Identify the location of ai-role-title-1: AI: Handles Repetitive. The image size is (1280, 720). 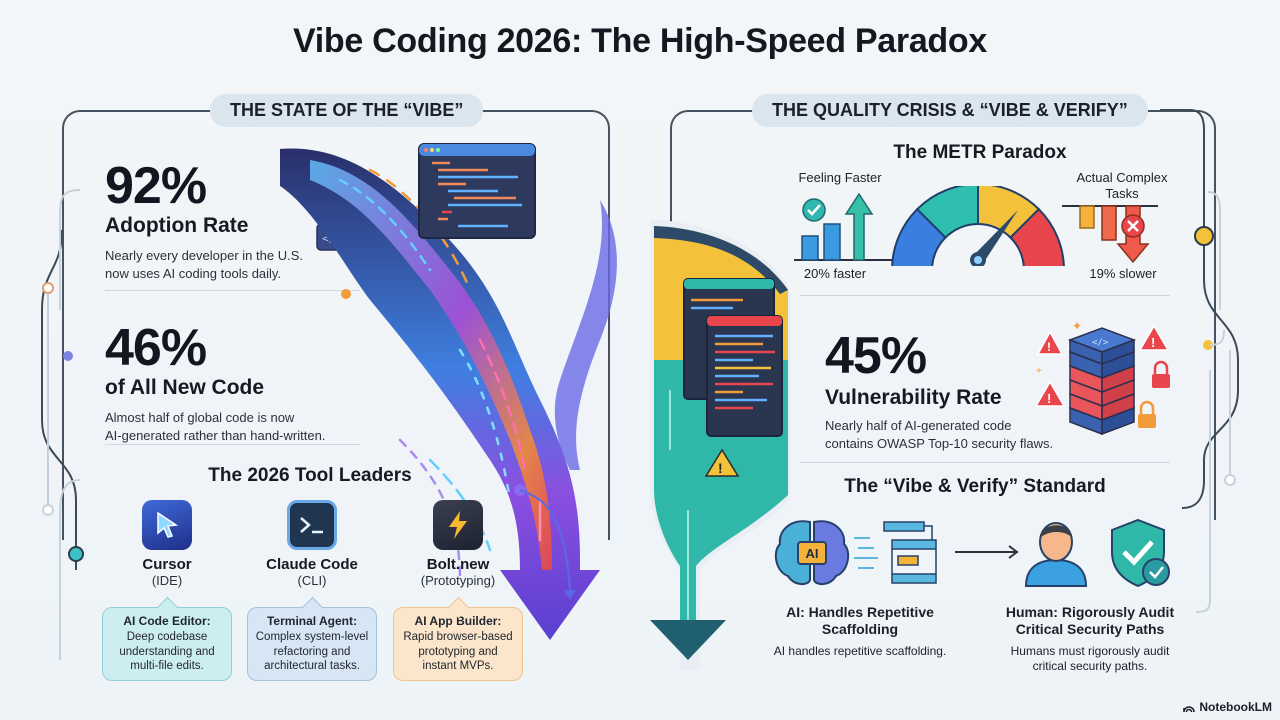
(860, 612).